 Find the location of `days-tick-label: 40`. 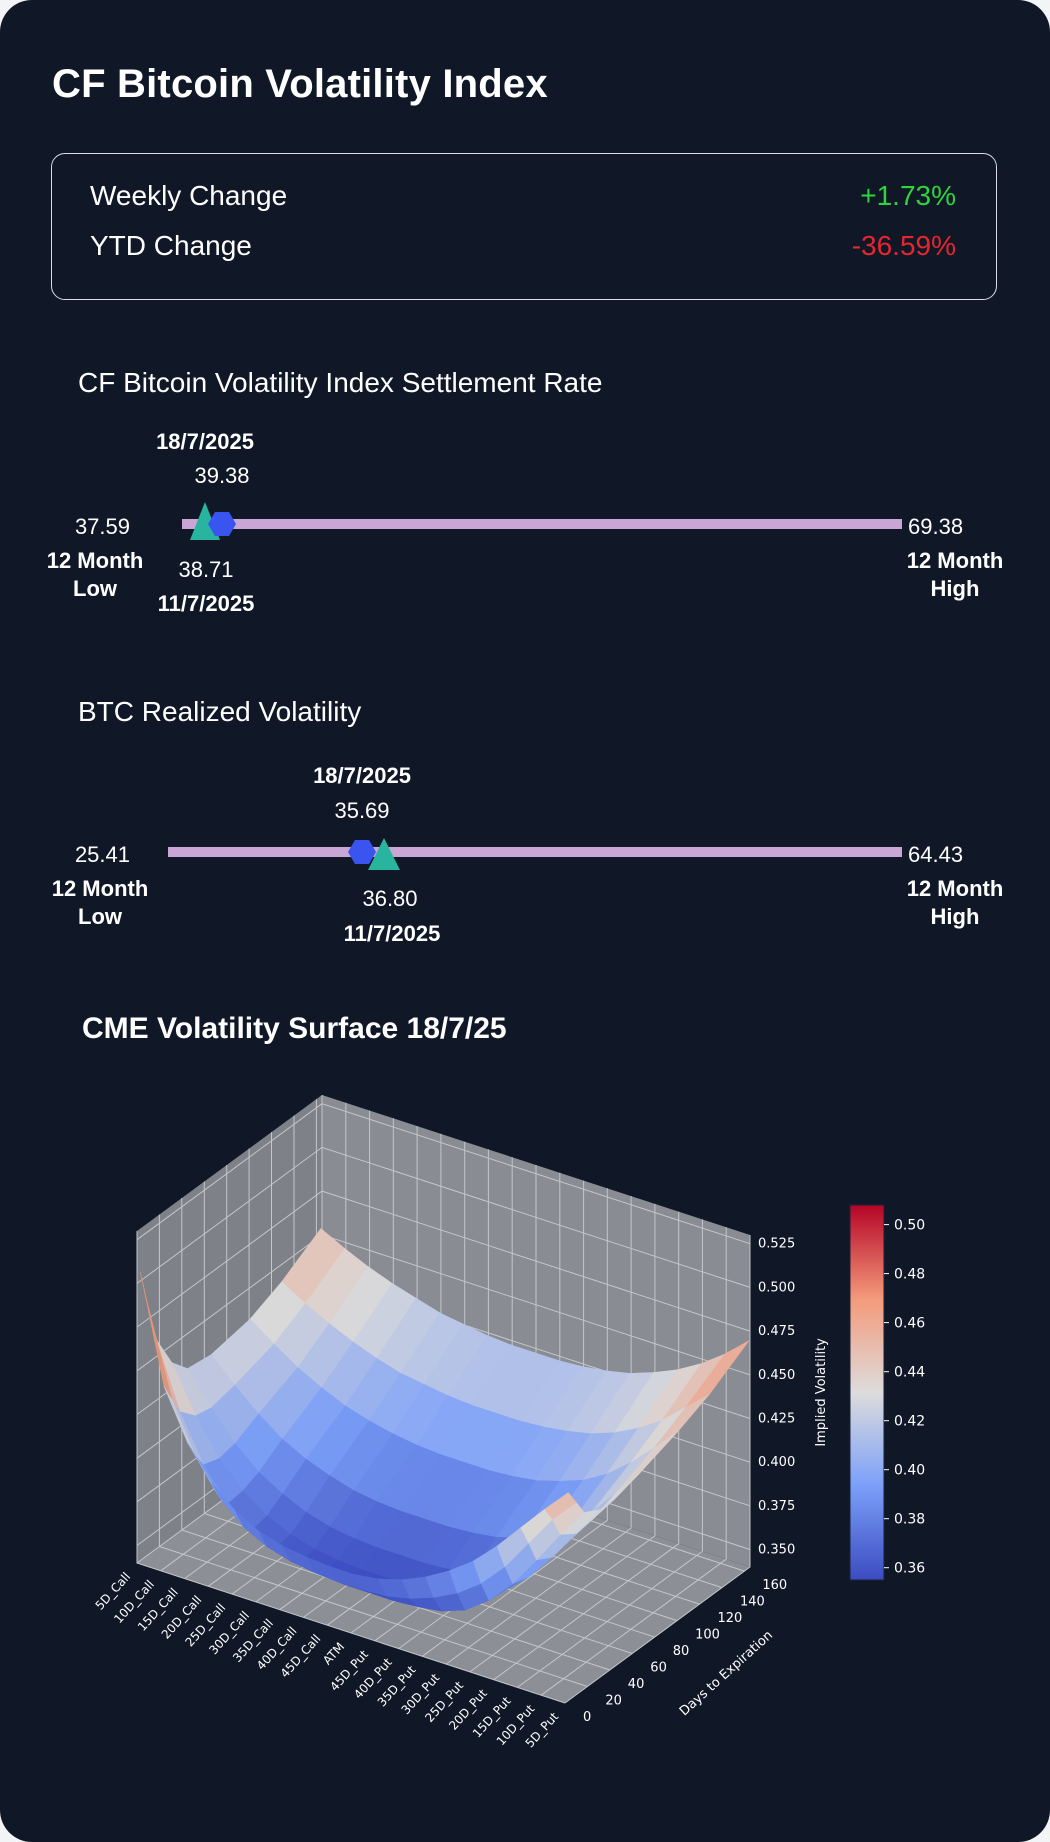

days-tick-label: 40 is located at coordinates (636, 1684).